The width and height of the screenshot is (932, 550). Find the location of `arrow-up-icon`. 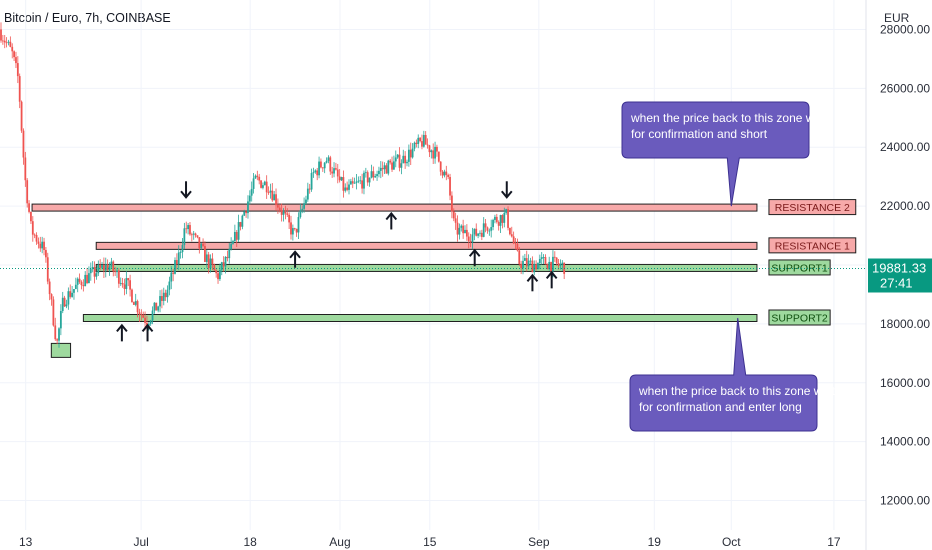

arrow-up-icon is located at coordinates (147, 332).